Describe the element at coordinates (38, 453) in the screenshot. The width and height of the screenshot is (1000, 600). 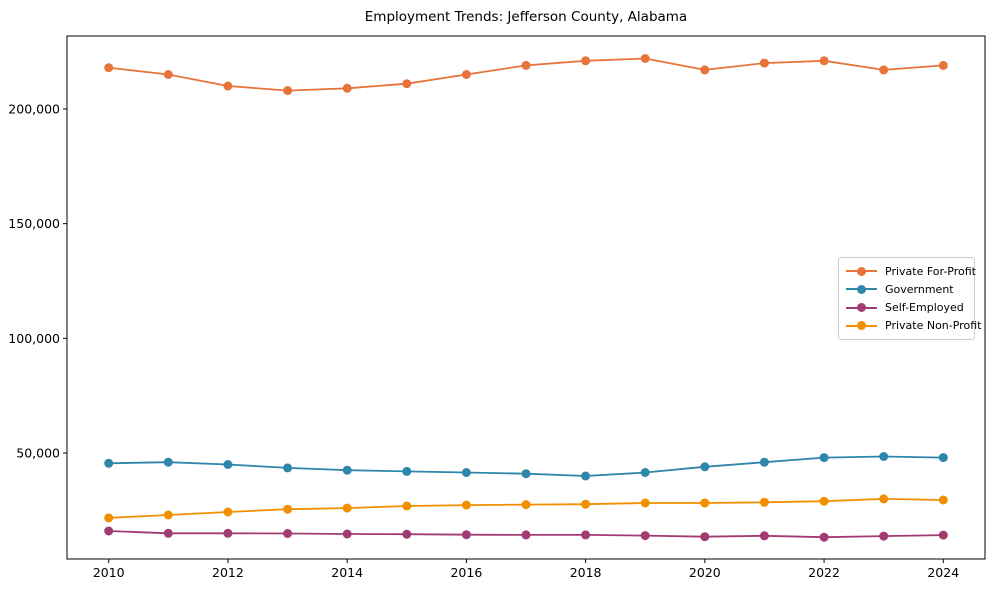
I see `y-tick-label: 50,000` at that location.